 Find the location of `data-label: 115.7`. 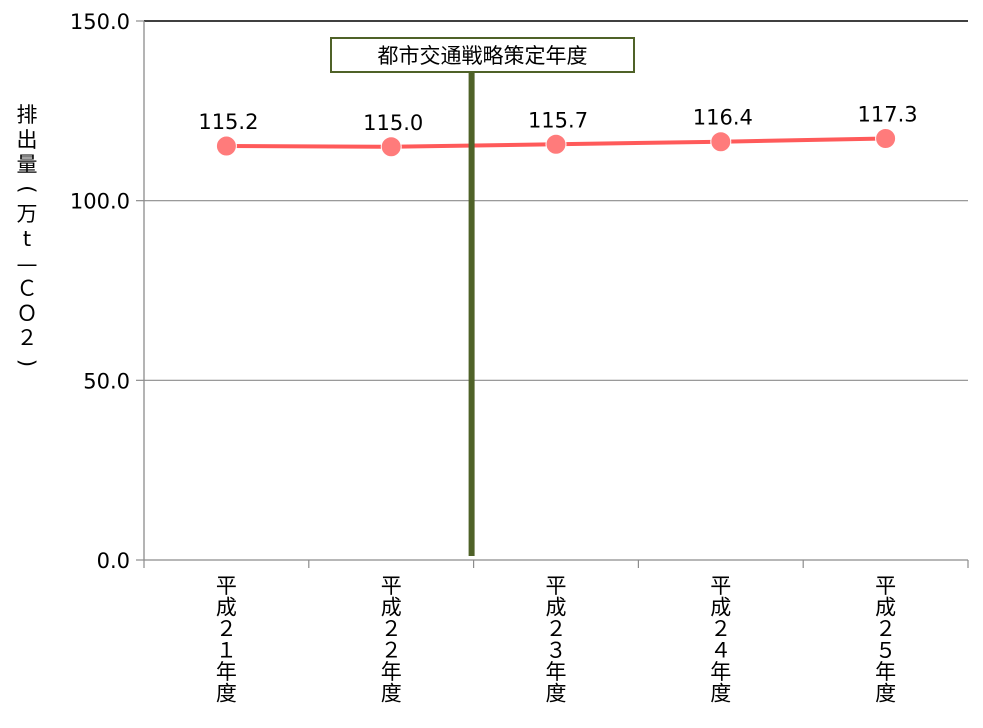

data-label: 115.7 is located at coordinates (558, 120).